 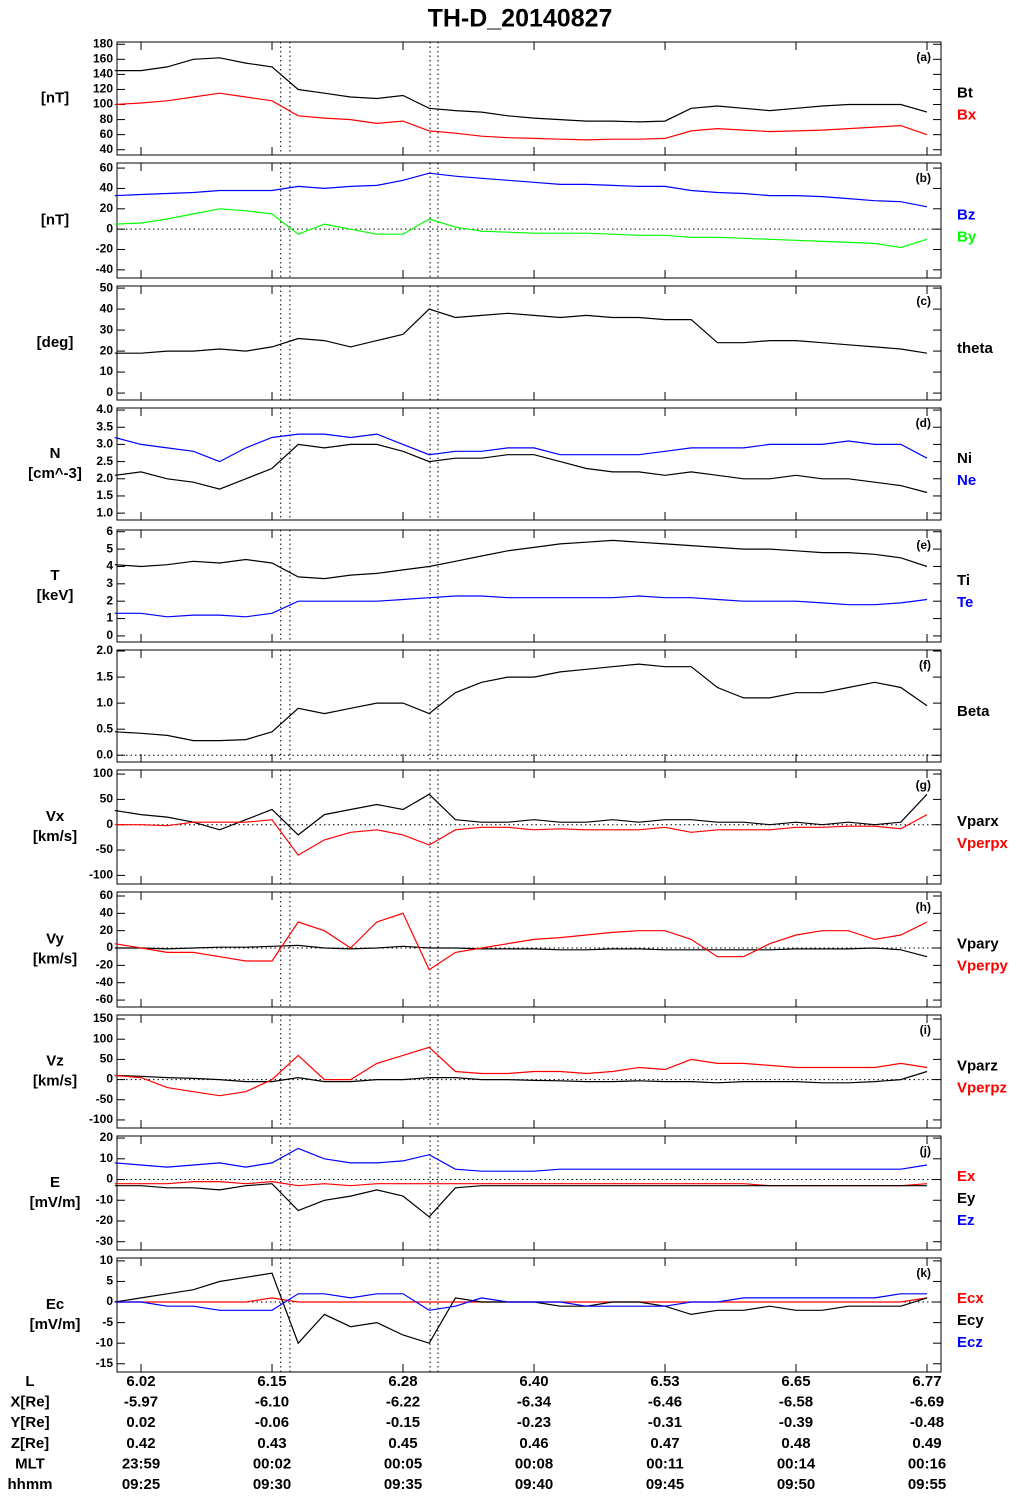 What do you see at coordinates (925, 1151) in the screenshot?
I see `panel-label: (j)` at bounding box center [925, 1151].